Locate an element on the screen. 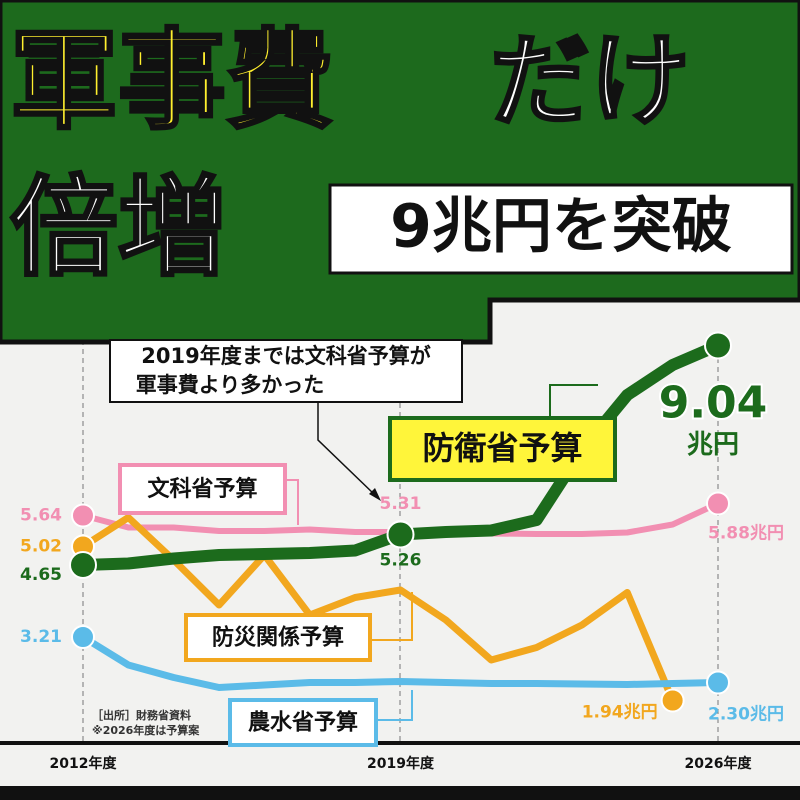  legend-label: 防衛省予算 is located at coordinates (502, 448).